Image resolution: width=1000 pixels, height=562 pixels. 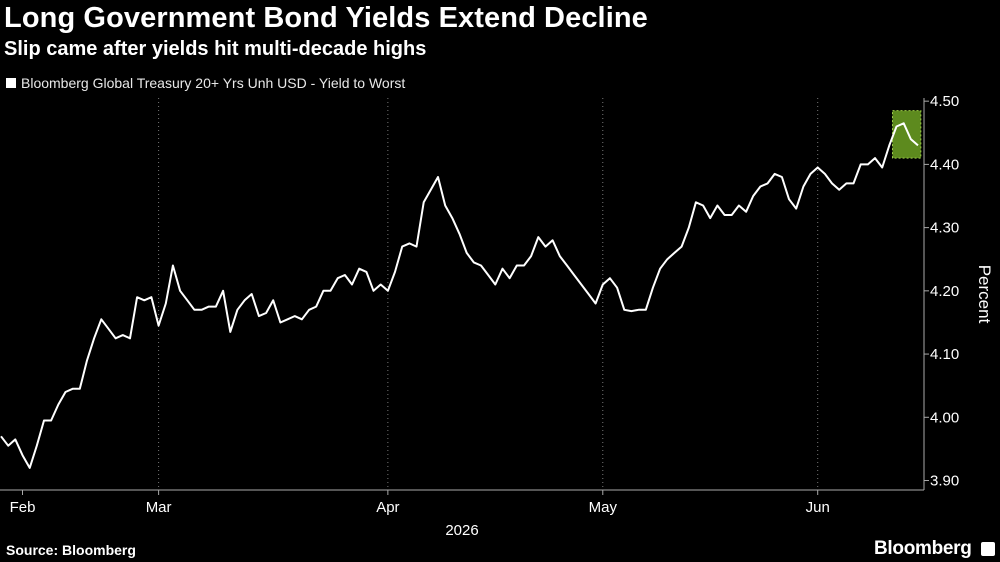 I want to click on brand-icon, so click(x=988, y=549).